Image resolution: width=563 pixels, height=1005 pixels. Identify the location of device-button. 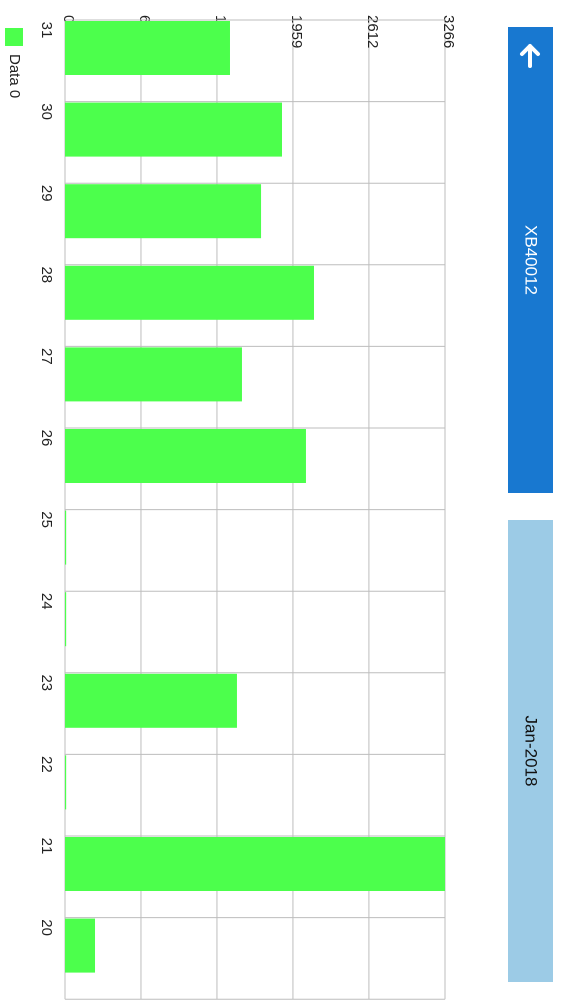
(530, 260).